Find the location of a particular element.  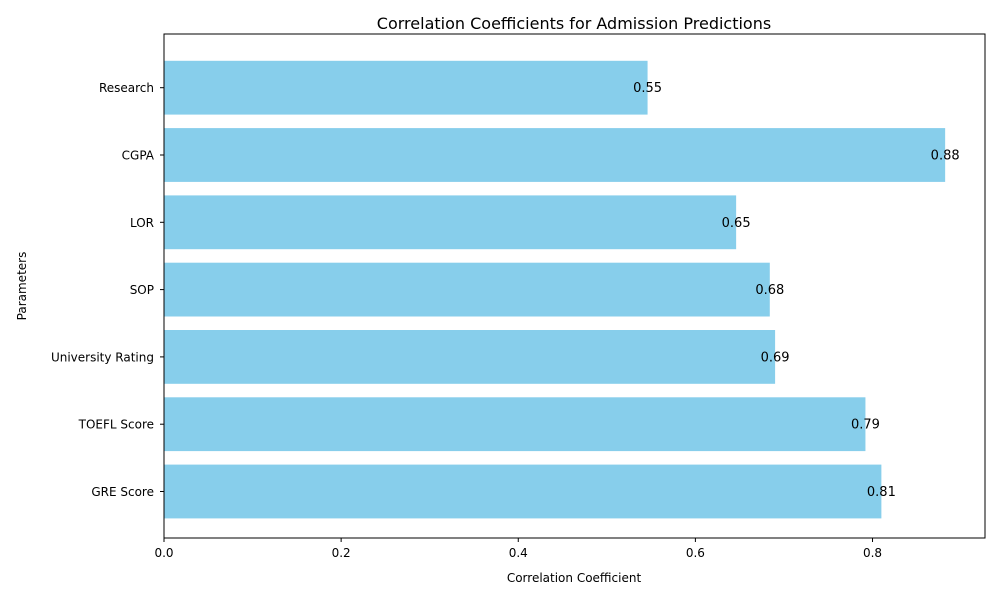

y-tick-label-gre-score: GRE Score is located at coordinates (122, 492).